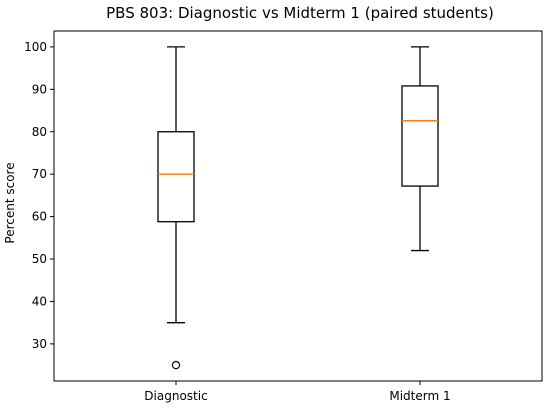  Describe the element at coordinates (39, 132) in the screenshot. I see `y-tick-label: 80` at that location.